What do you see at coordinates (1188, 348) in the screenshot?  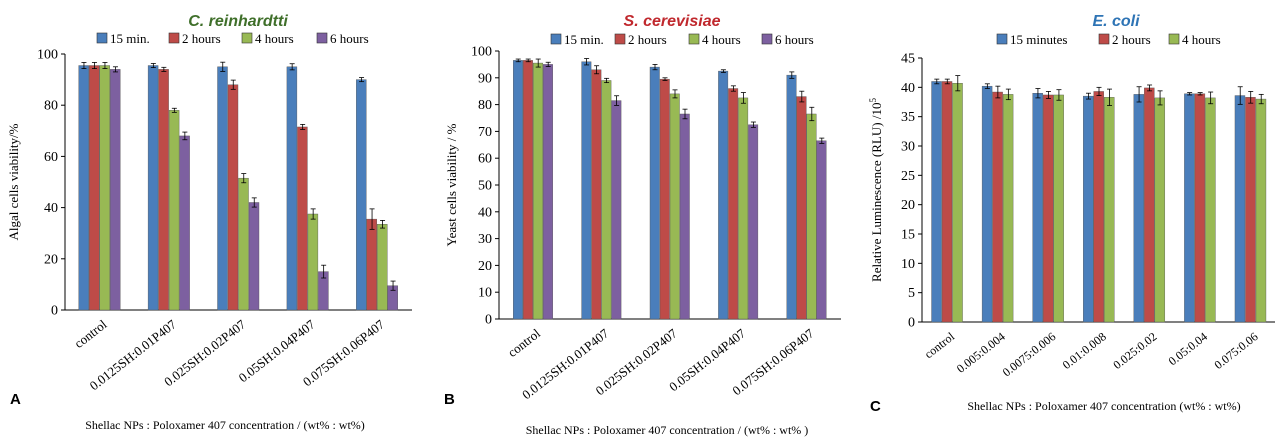 I see `x-tick-label: 0.05:0.04` at bounding box center [1188, 348].